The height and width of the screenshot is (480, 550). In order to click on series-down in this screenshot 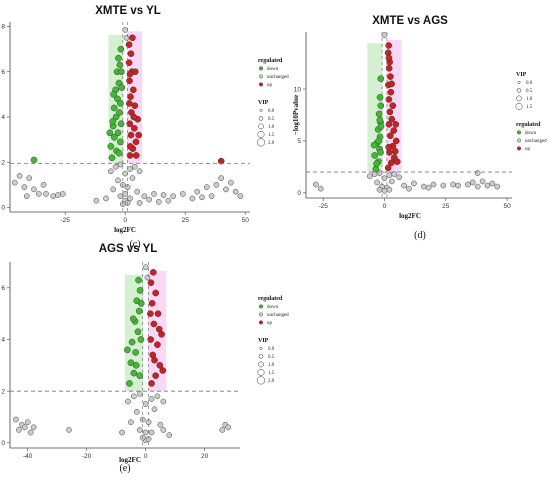, I will do `click(134, 331)`.